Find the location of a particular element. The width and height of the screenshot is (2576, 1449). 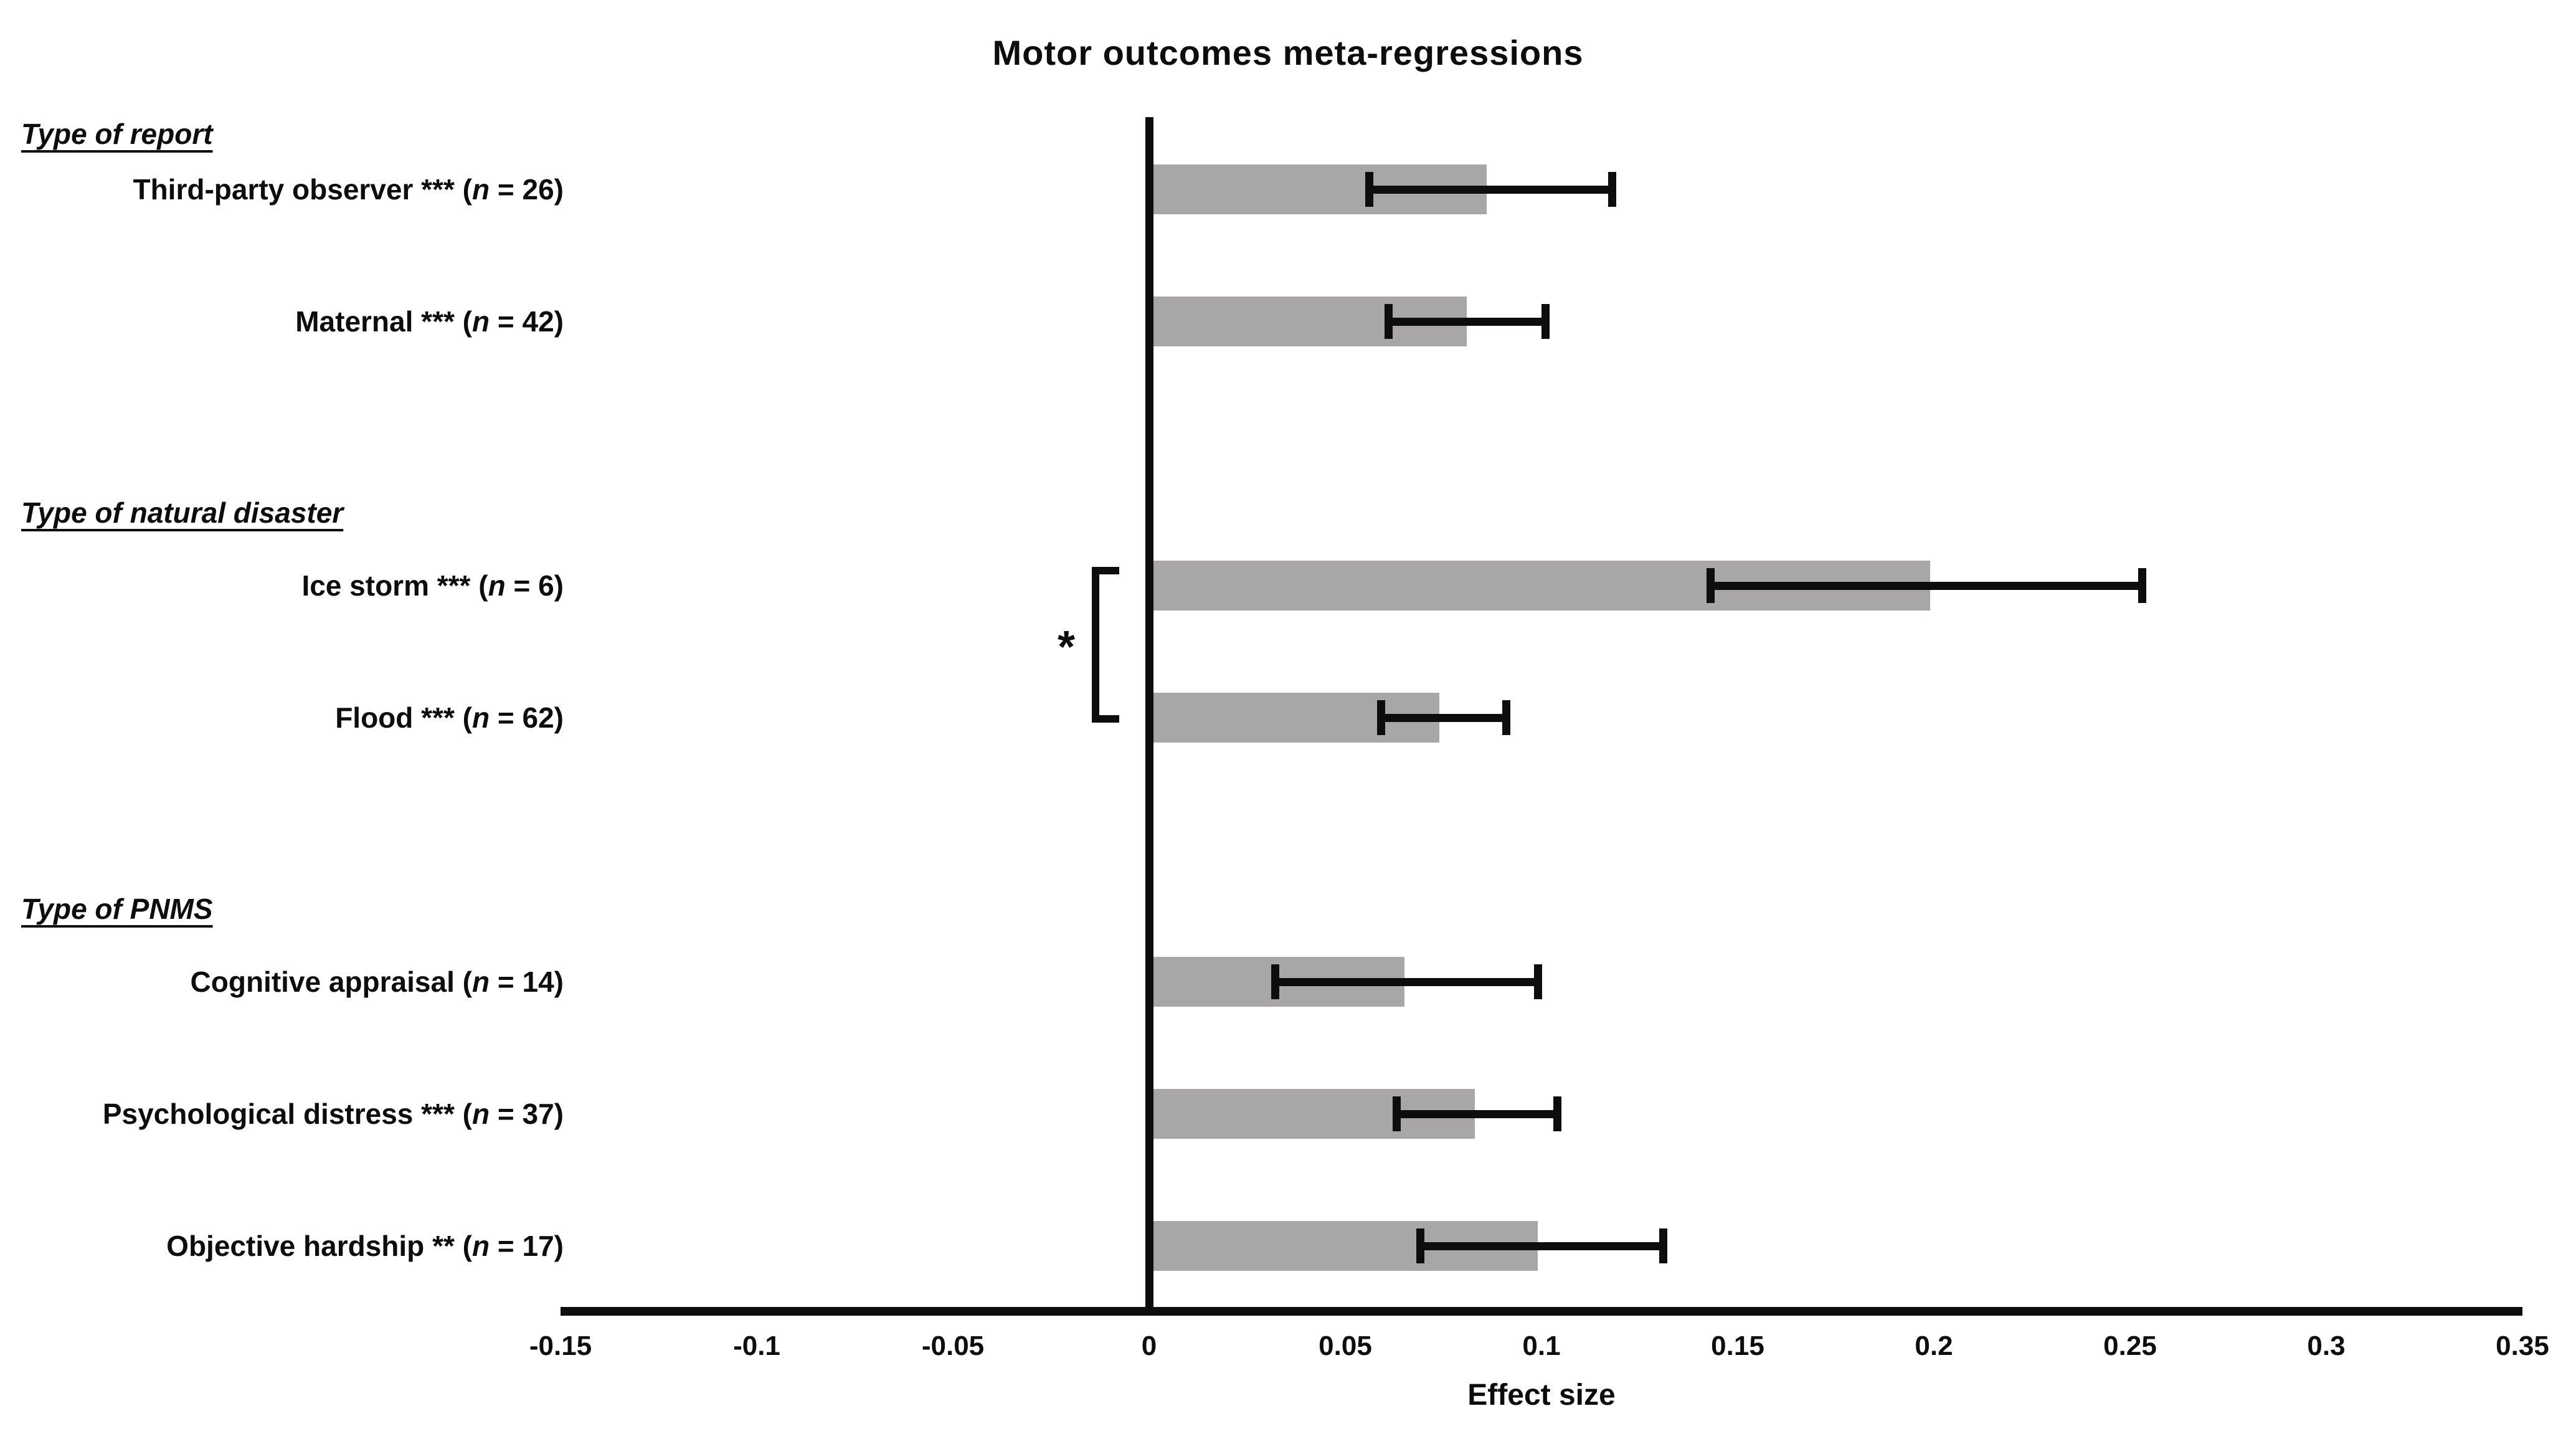

row-label: Psychological distress *** (n = 37) is located at coordinates (333, 1114).